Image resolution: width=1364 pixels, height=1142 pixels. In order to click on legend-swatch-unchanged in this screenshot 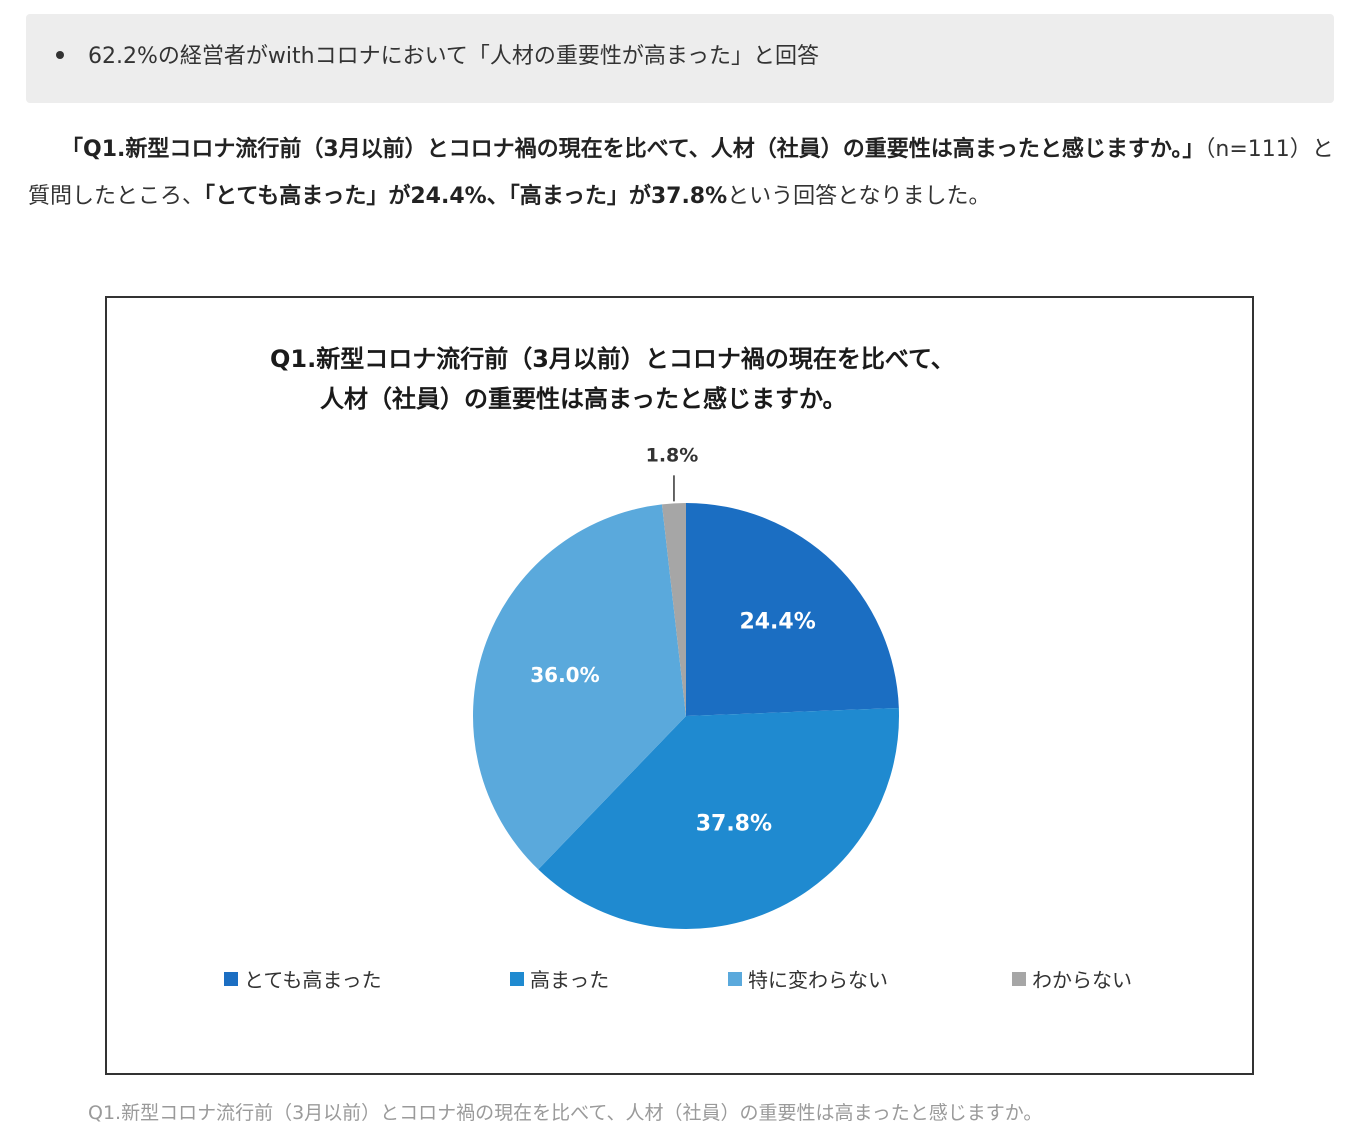, I will do `click(735, 978)`.